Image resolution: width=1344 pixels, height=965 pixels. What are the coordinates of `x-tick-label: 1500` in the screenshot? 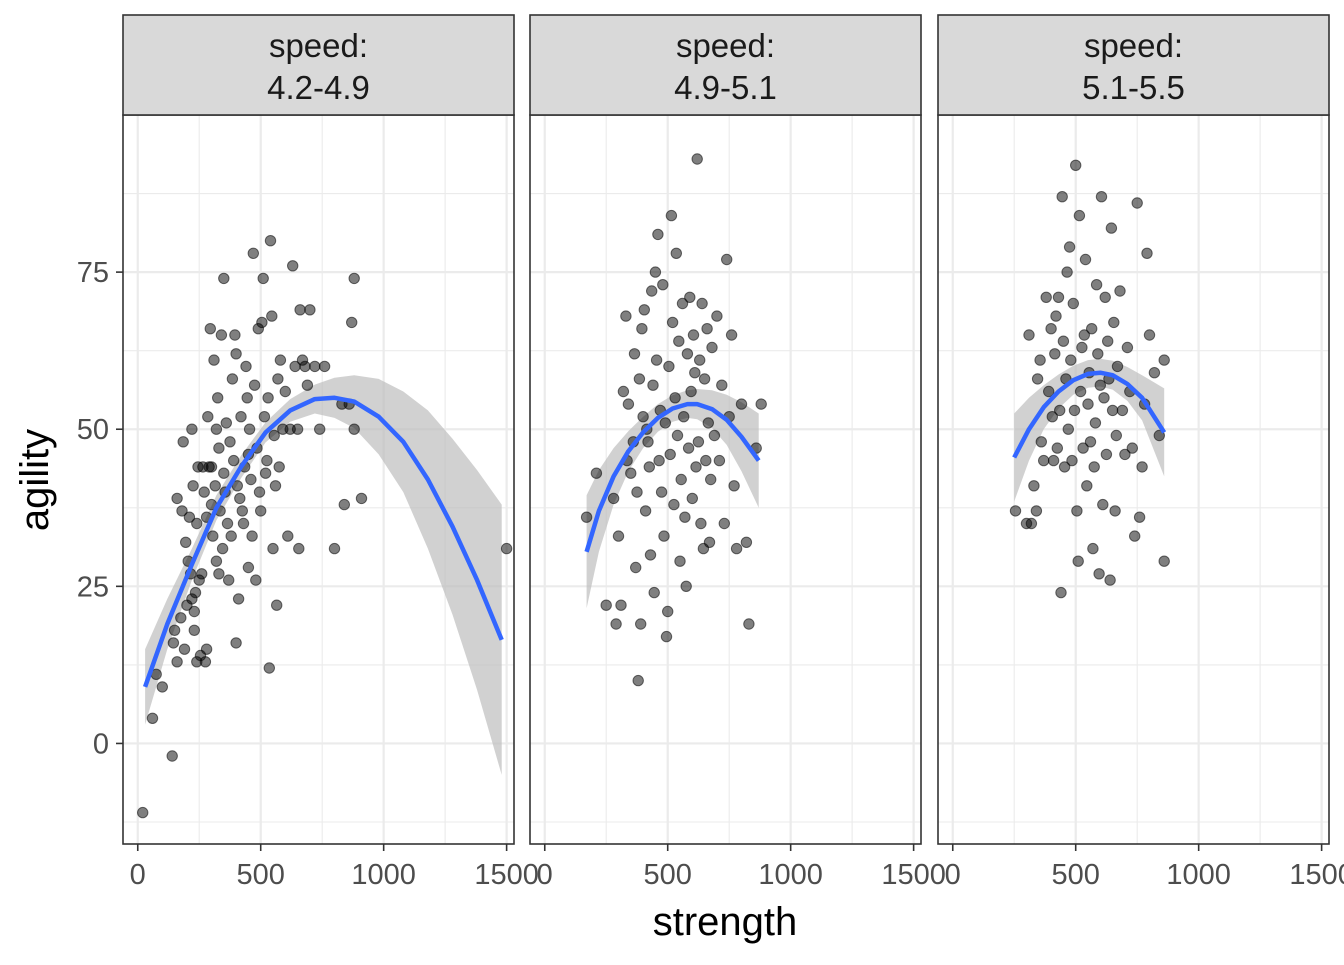 It's located at (913, 875).